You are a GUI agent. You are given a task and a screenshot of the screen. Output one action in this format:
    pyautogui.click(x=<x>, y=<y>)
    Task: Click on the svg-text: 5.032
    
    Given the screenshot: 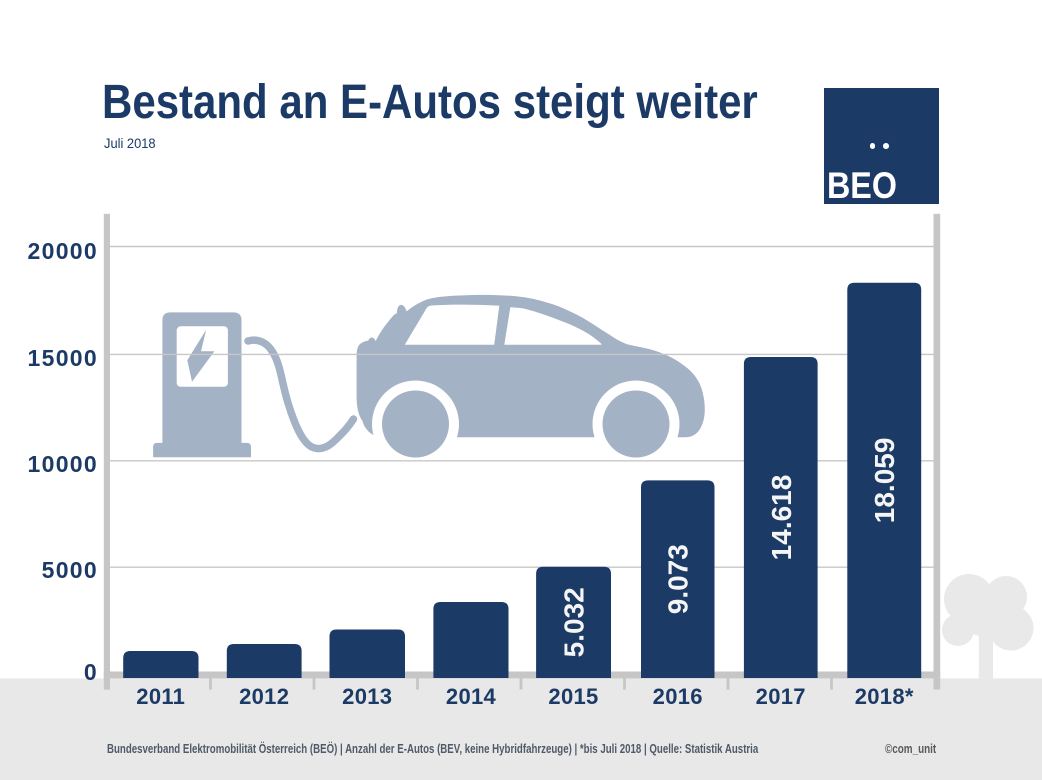 What is the action you would take?
    pyautogui.click(x=574, y=622)
    